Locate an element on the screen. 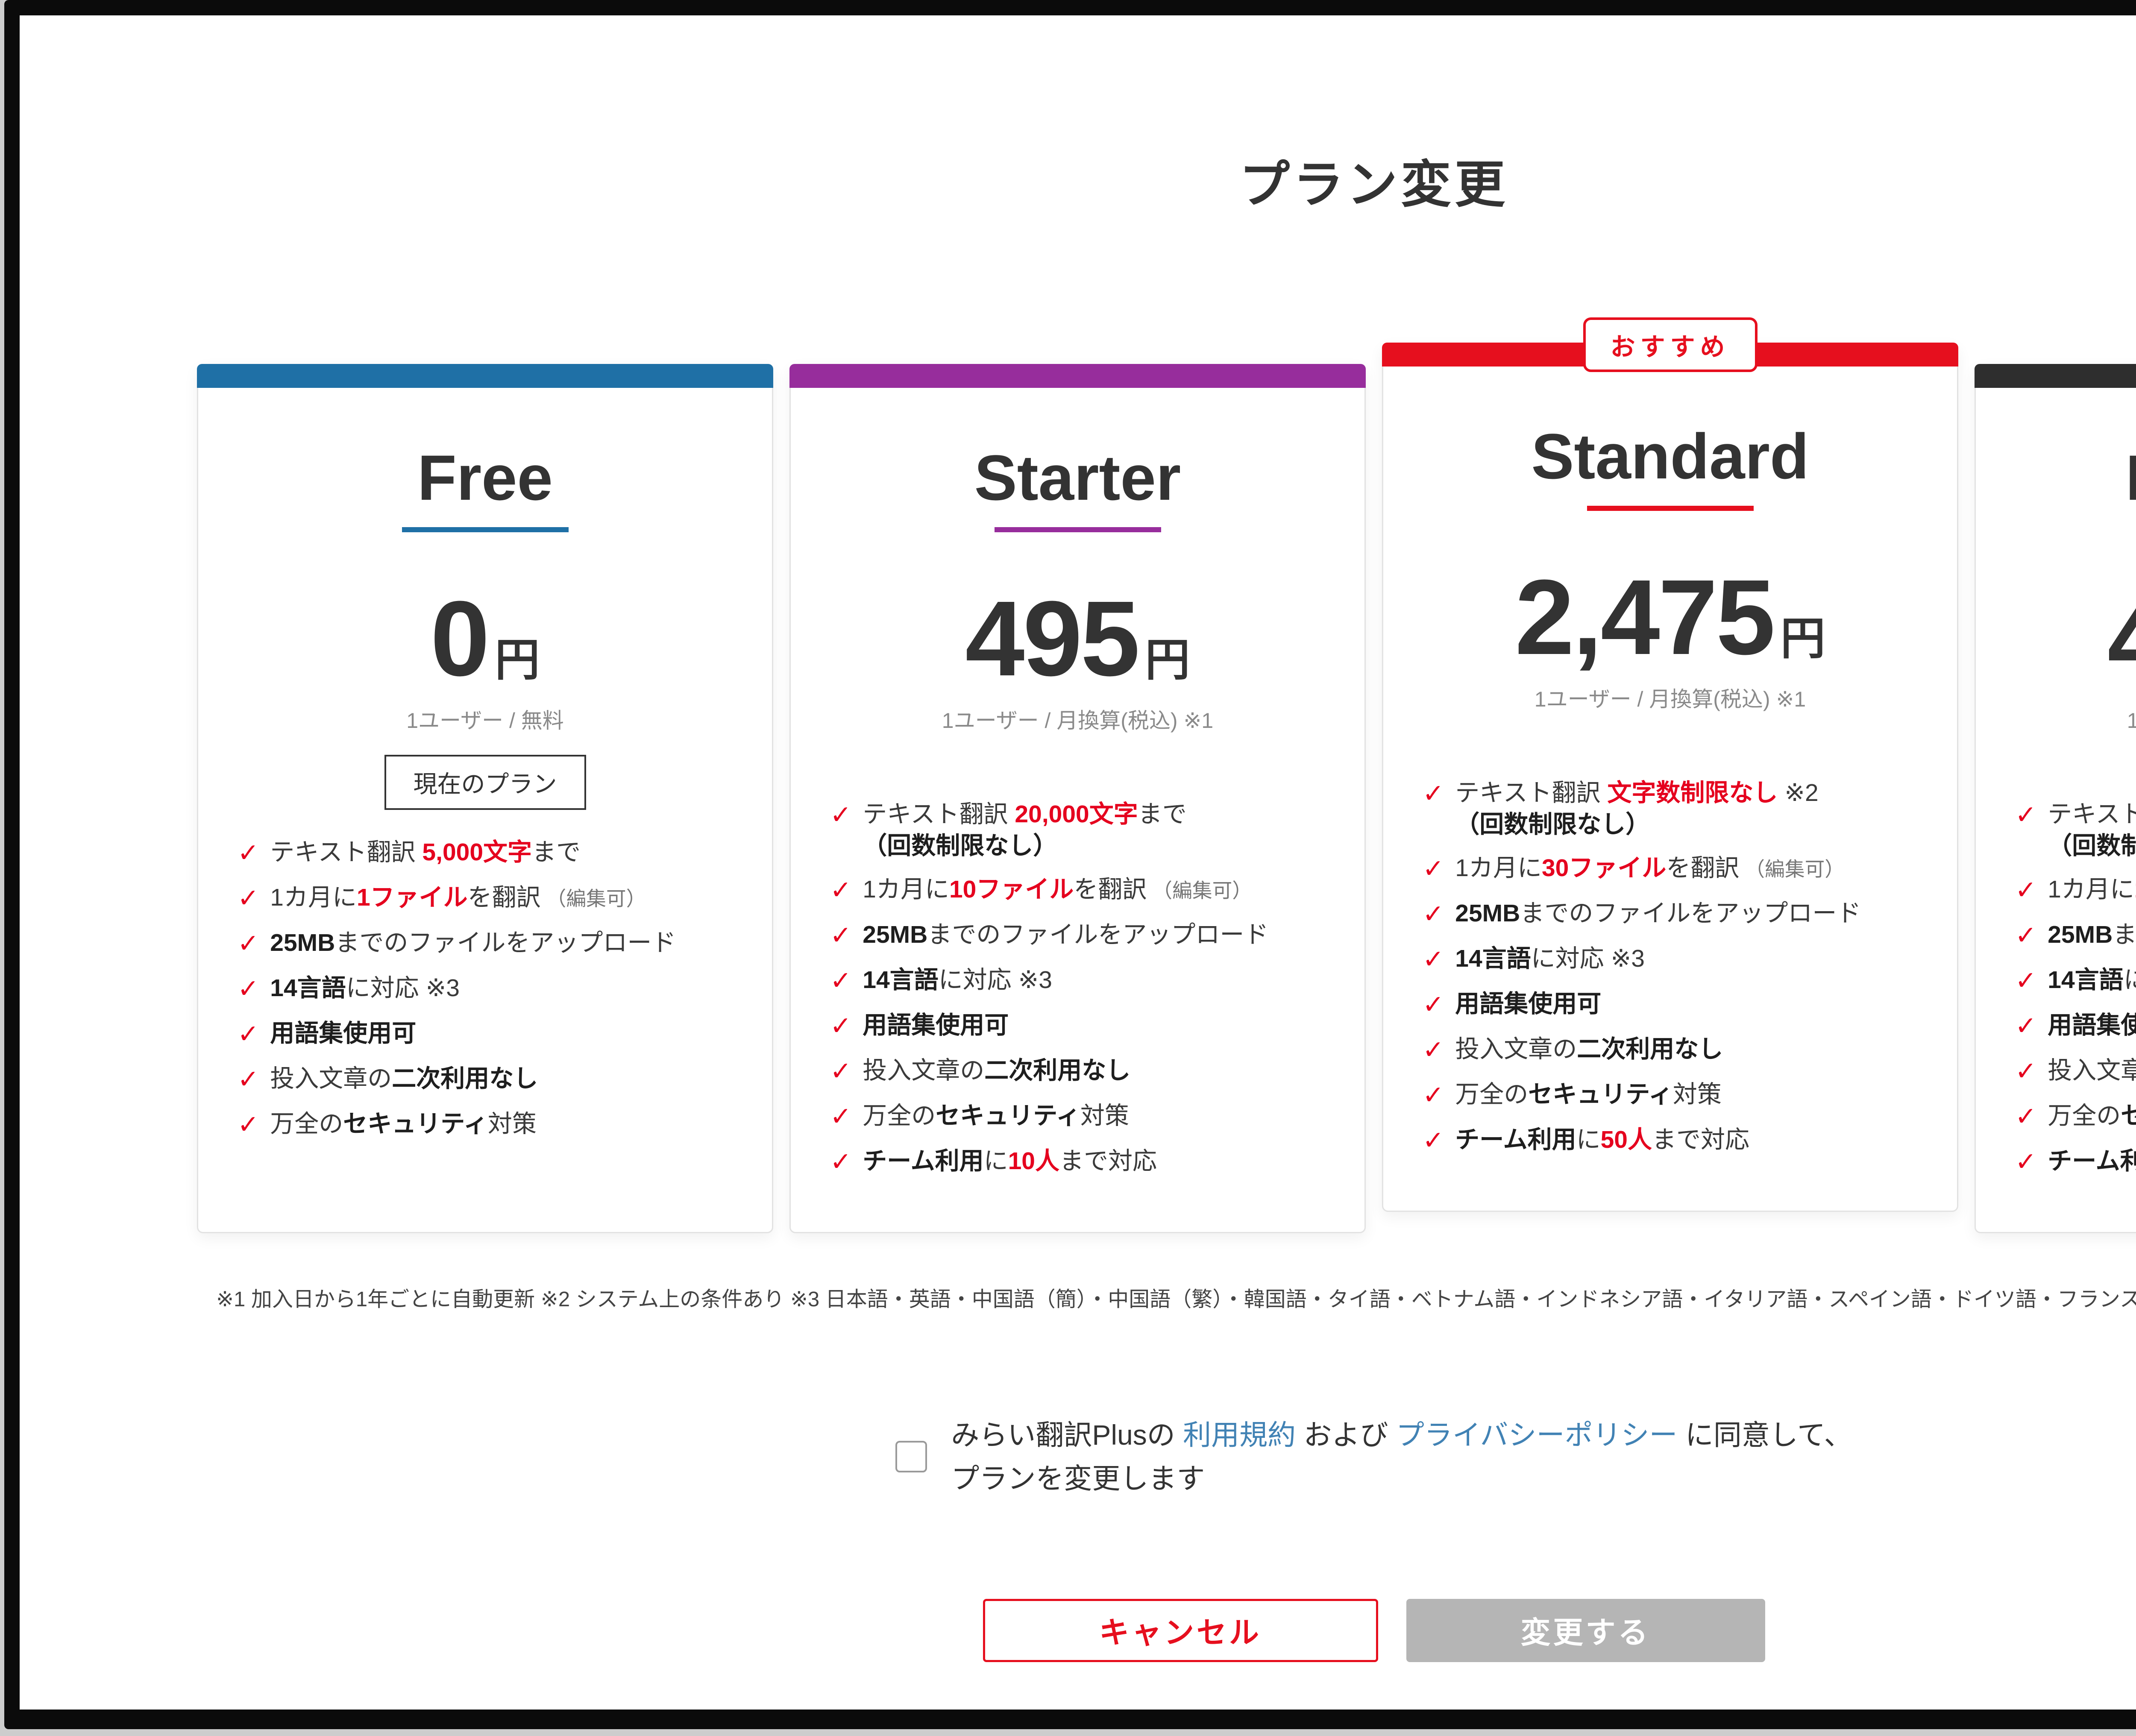  agreement-checkbox is located at coordinates (911, 1457).